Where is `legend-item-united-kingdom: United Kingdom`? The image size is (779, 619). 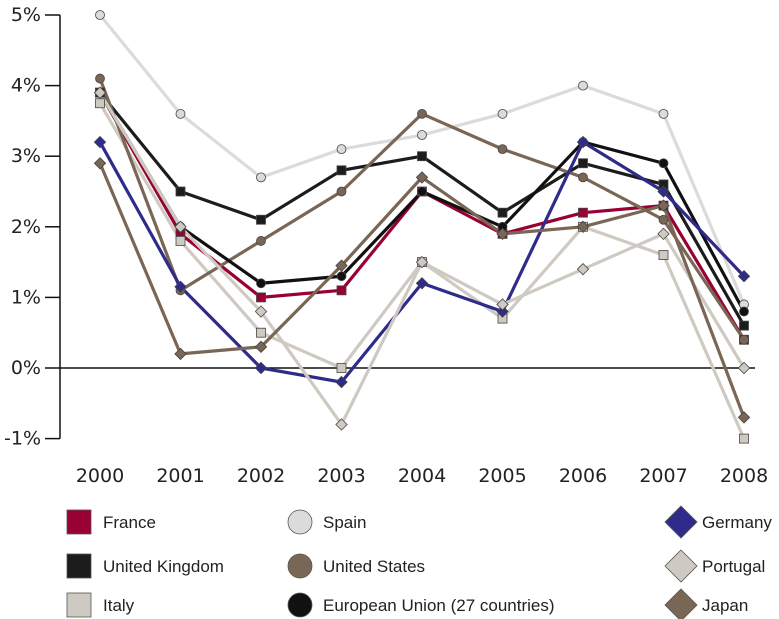 legend-item-united-kingdom: United Kingdom is located at coordinates (145, 566).